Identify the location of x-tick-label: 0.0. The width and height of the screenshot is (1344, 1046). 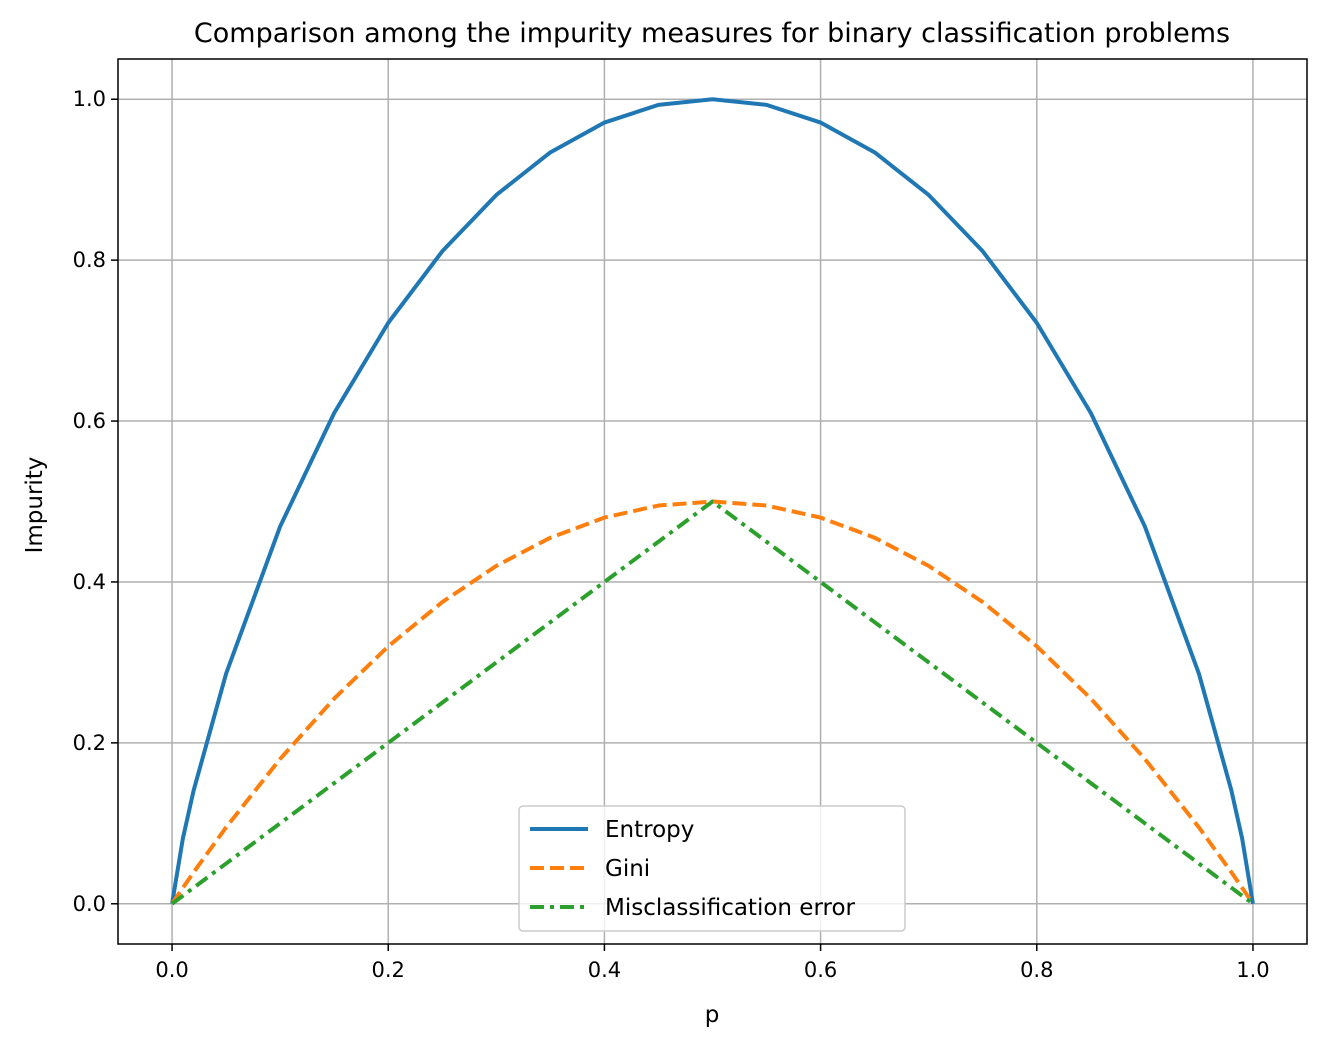
(171, 970).